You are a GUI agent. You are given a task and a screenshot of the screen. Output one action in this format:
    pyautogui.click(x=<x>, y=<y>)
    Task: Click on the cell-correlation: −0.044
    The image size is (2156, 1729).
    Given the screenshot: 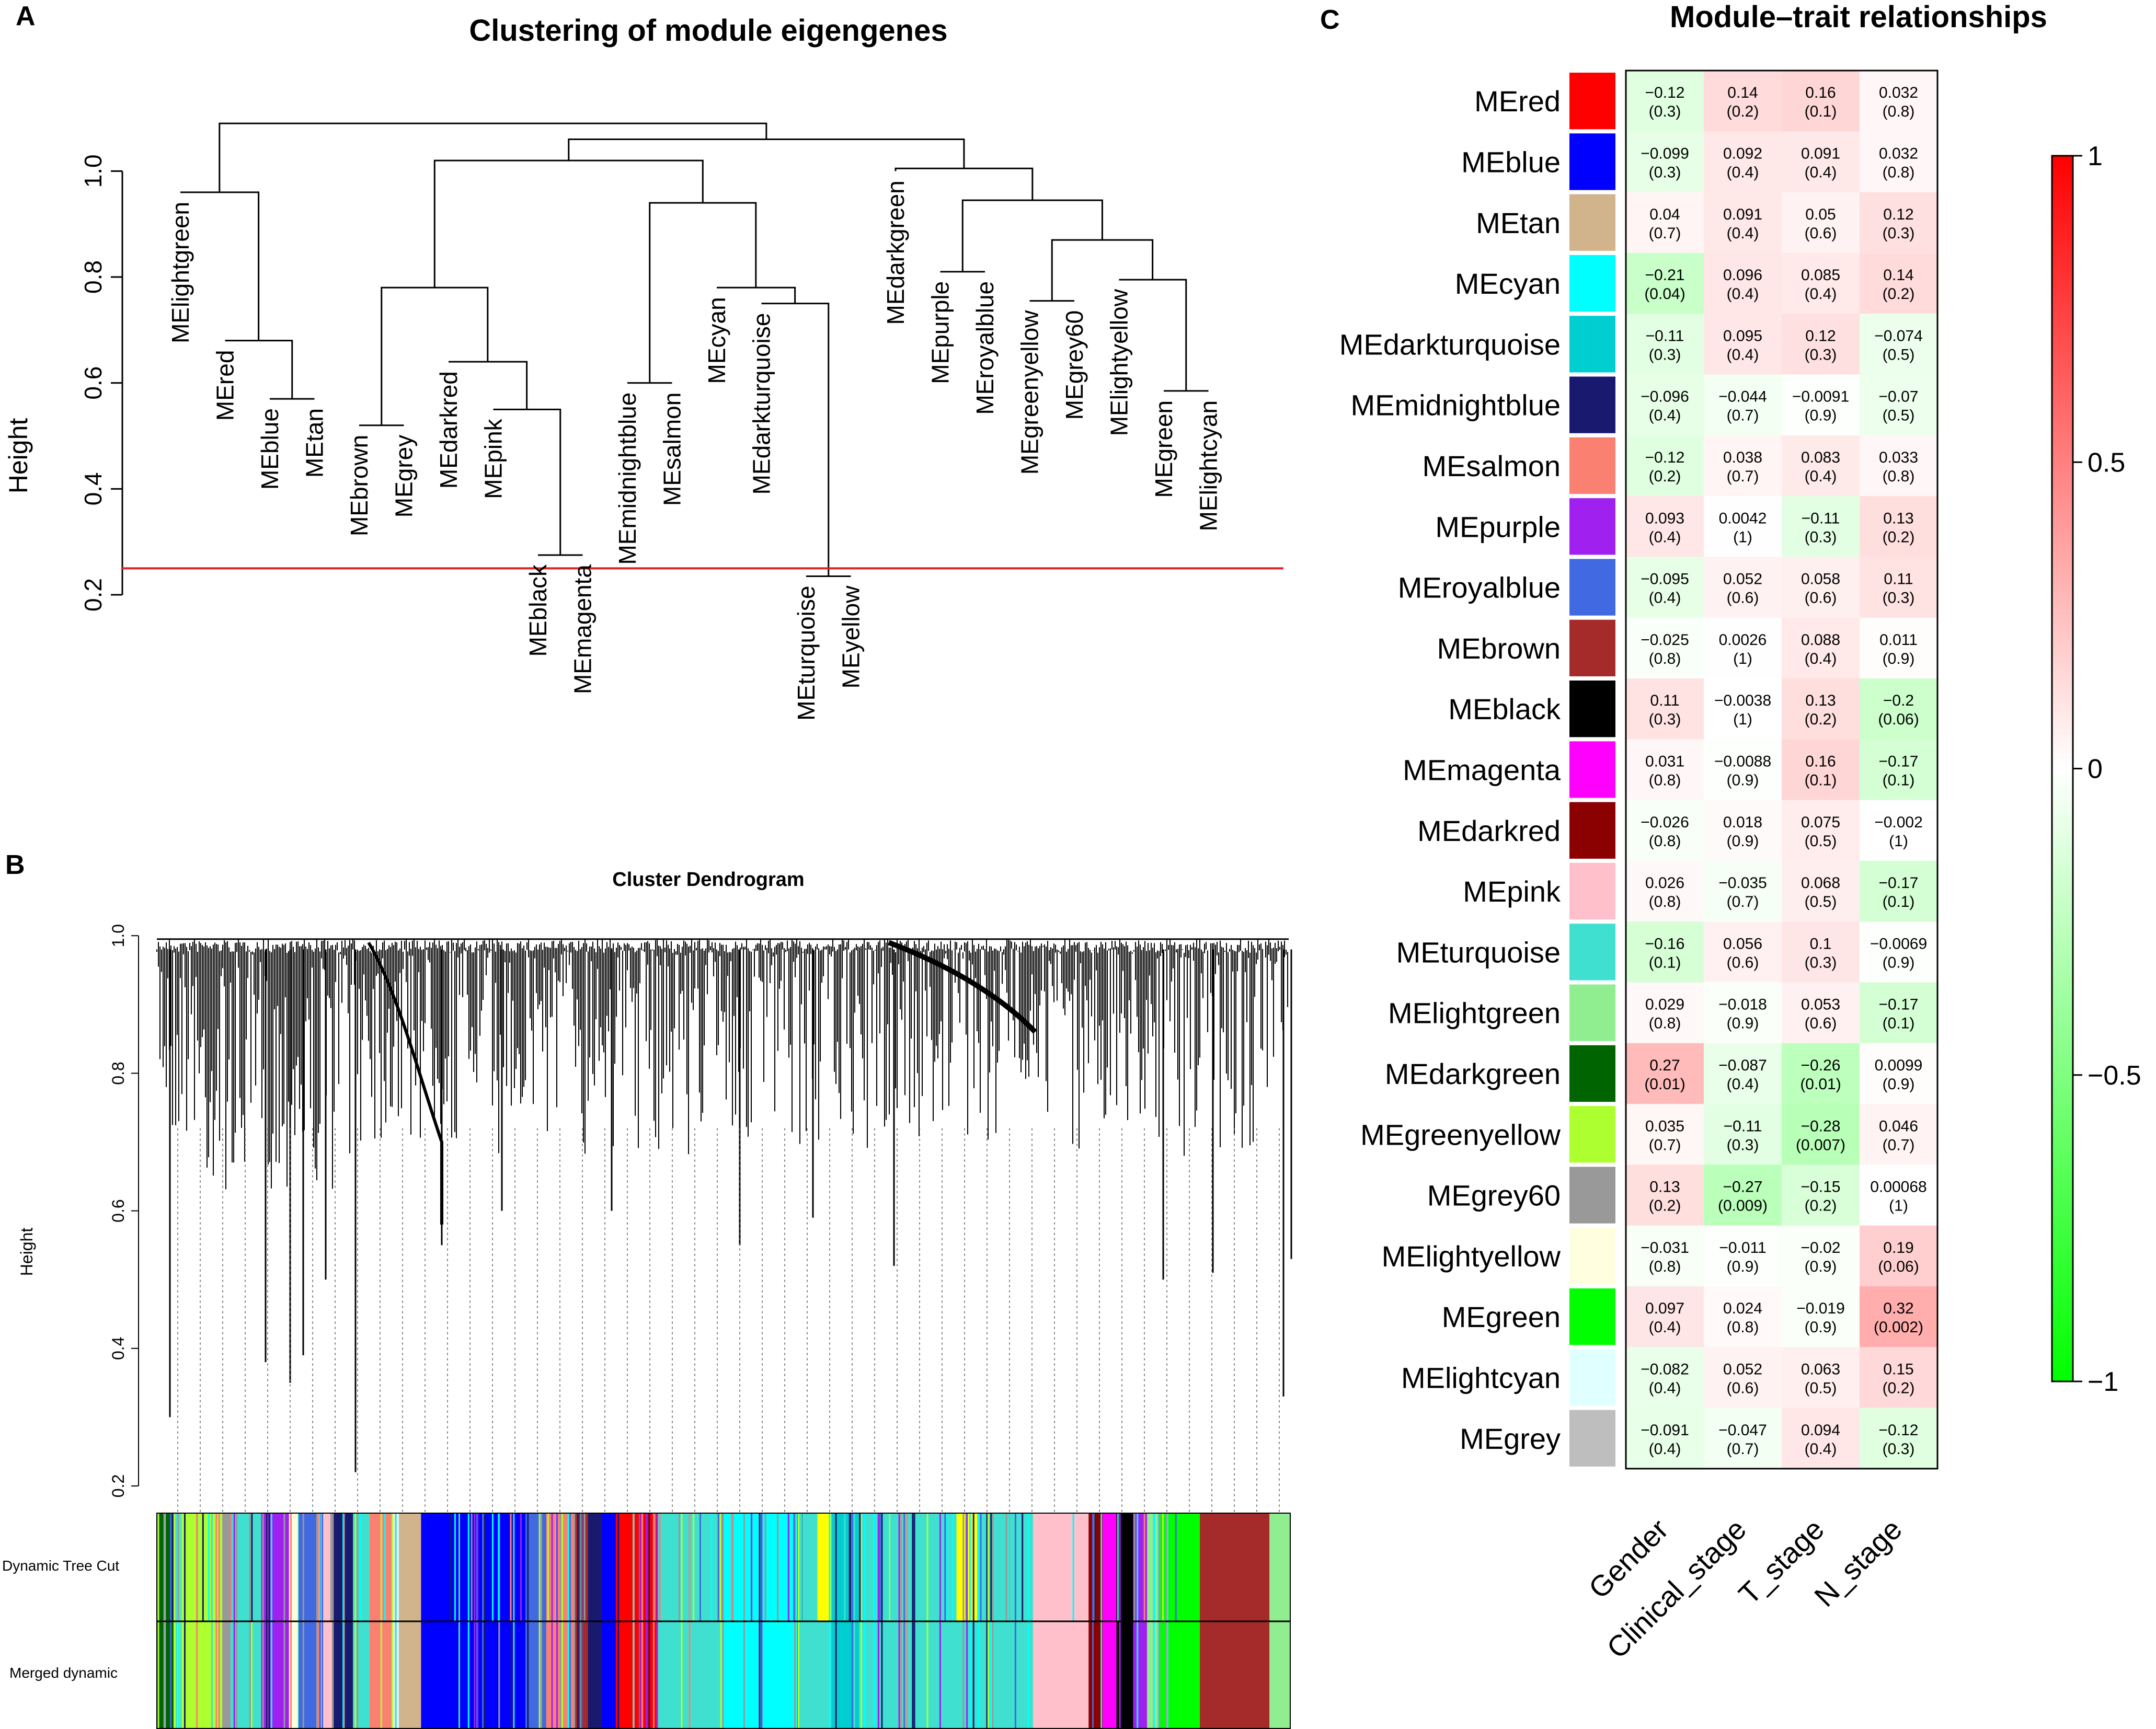 What is the action you would take?
    pyautogui.click(x=1742, y=397)
    